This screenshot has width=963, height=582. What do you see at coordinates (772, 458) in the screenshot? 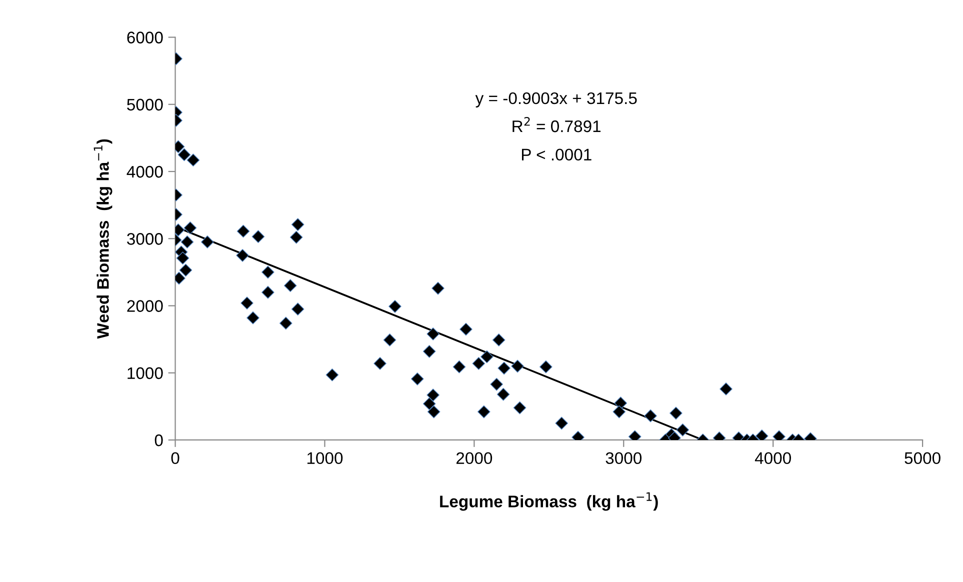
I see `x-tick-label: 4000` at bounding box center [772, 458].